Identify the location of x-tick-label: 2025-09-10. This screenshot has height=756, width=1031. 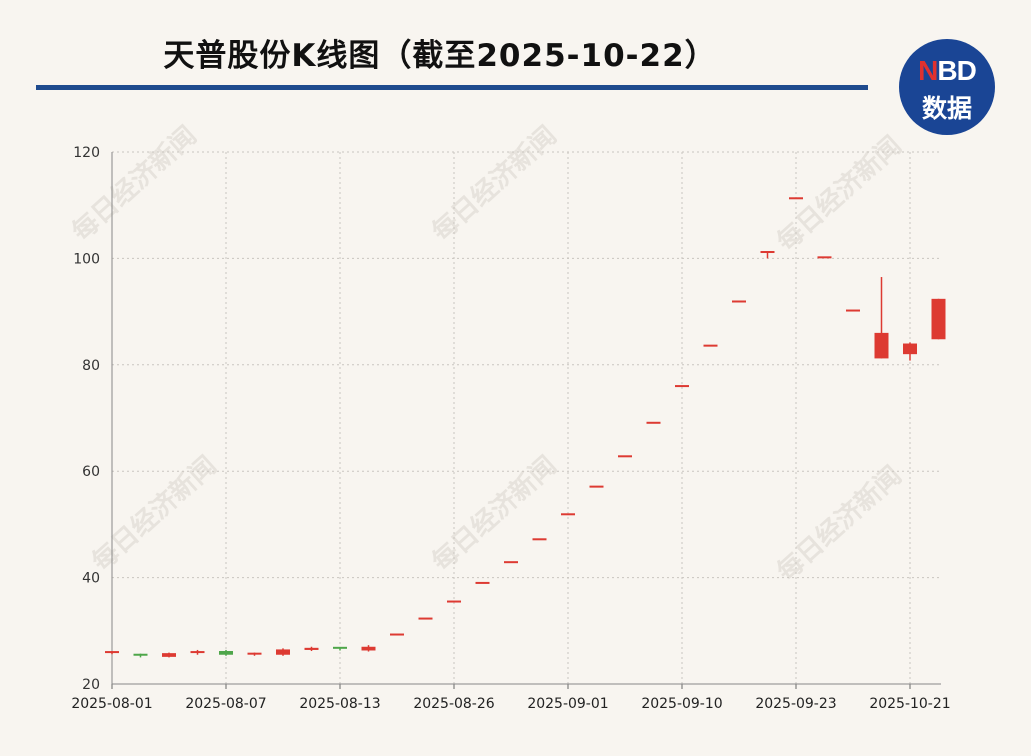
(681, 704).